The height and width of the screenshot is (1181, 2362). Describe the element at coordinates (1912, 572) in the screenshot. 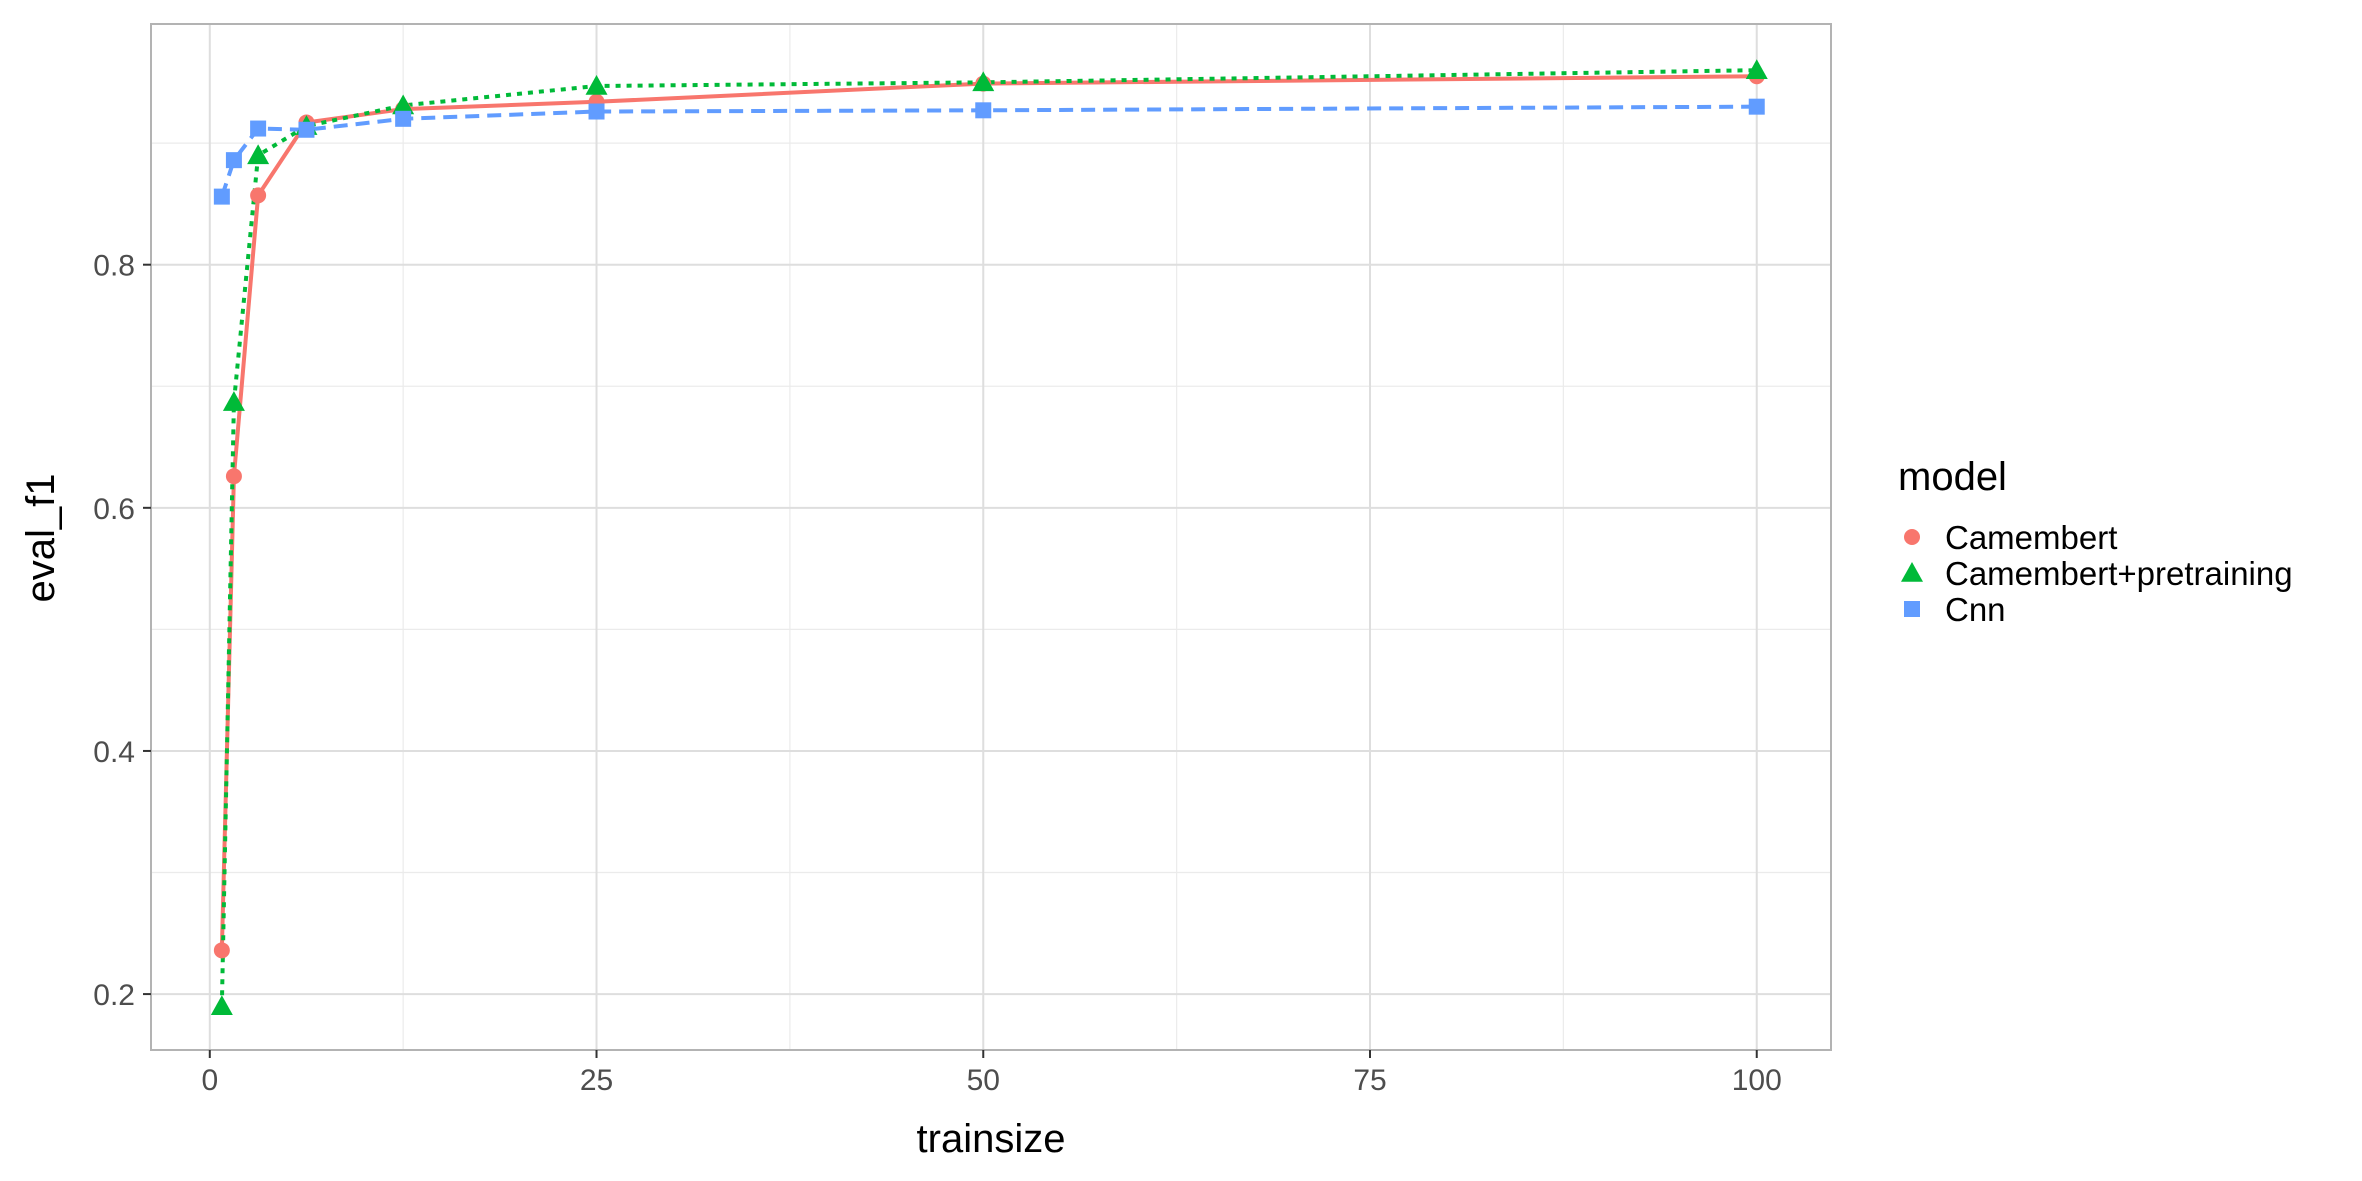

I see `legend-key-camembert-pretraining` at that location.